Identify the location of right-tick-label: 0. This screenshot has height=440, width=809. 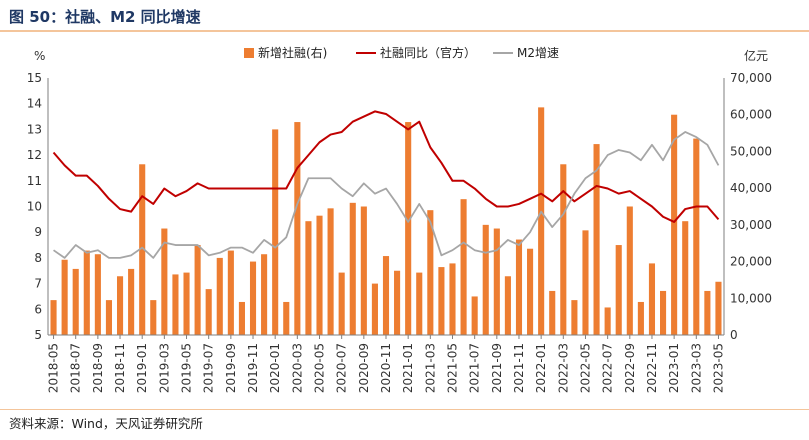
(734, 335).